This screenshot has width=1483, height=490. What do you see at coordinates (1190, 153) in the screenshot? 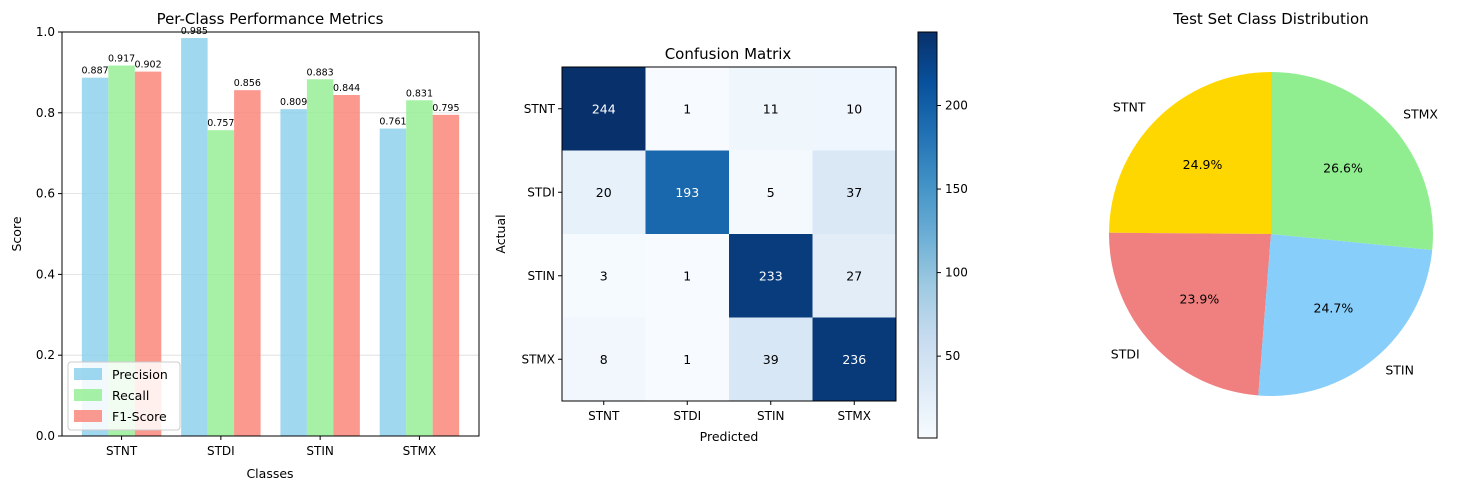
I see `pie-slice-stnt` at bounding box center [1190, 153].